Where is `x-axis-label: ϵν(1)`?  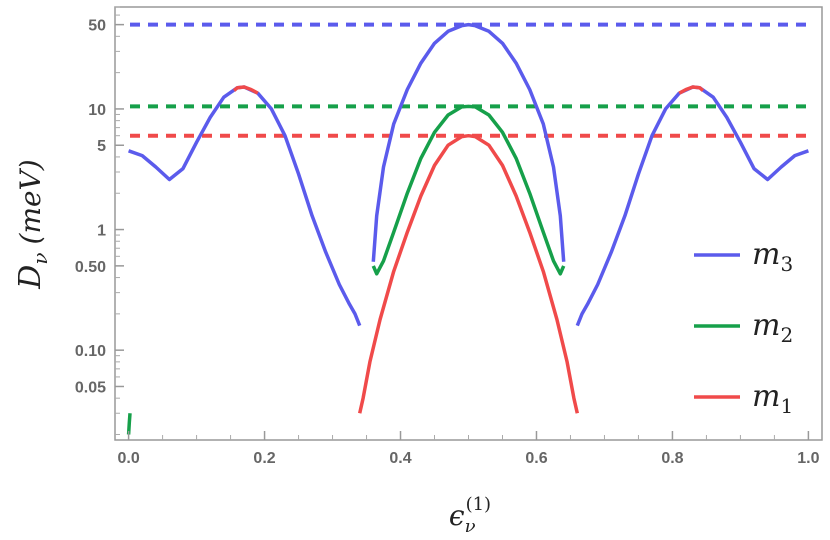 x-axis-label: ϵν(1) is located at coordinates (470, 515).